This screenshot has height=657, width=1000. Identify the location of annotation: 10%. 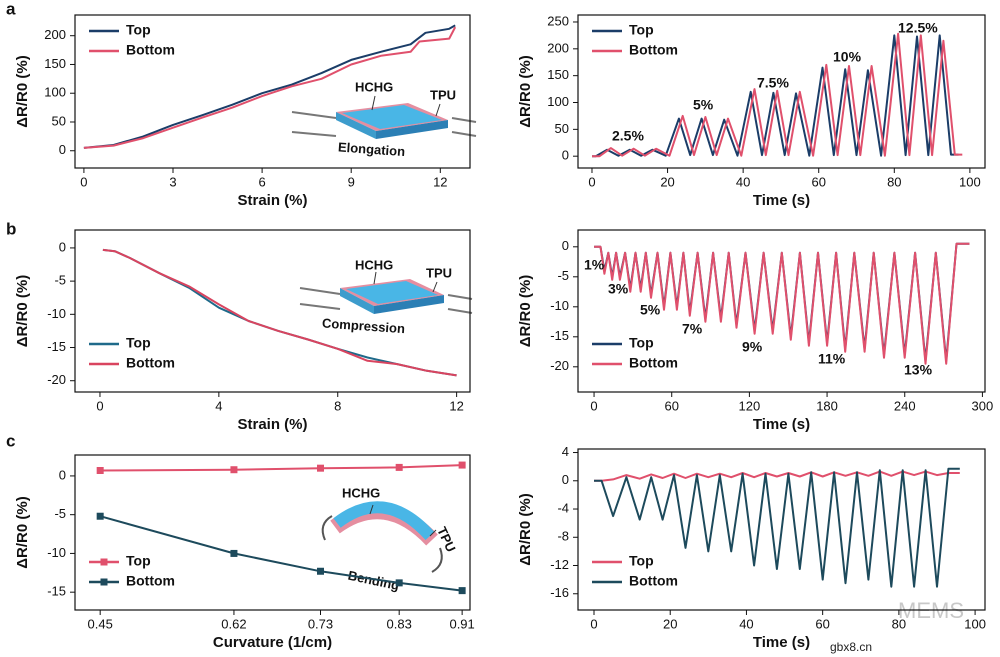
(847, 57).